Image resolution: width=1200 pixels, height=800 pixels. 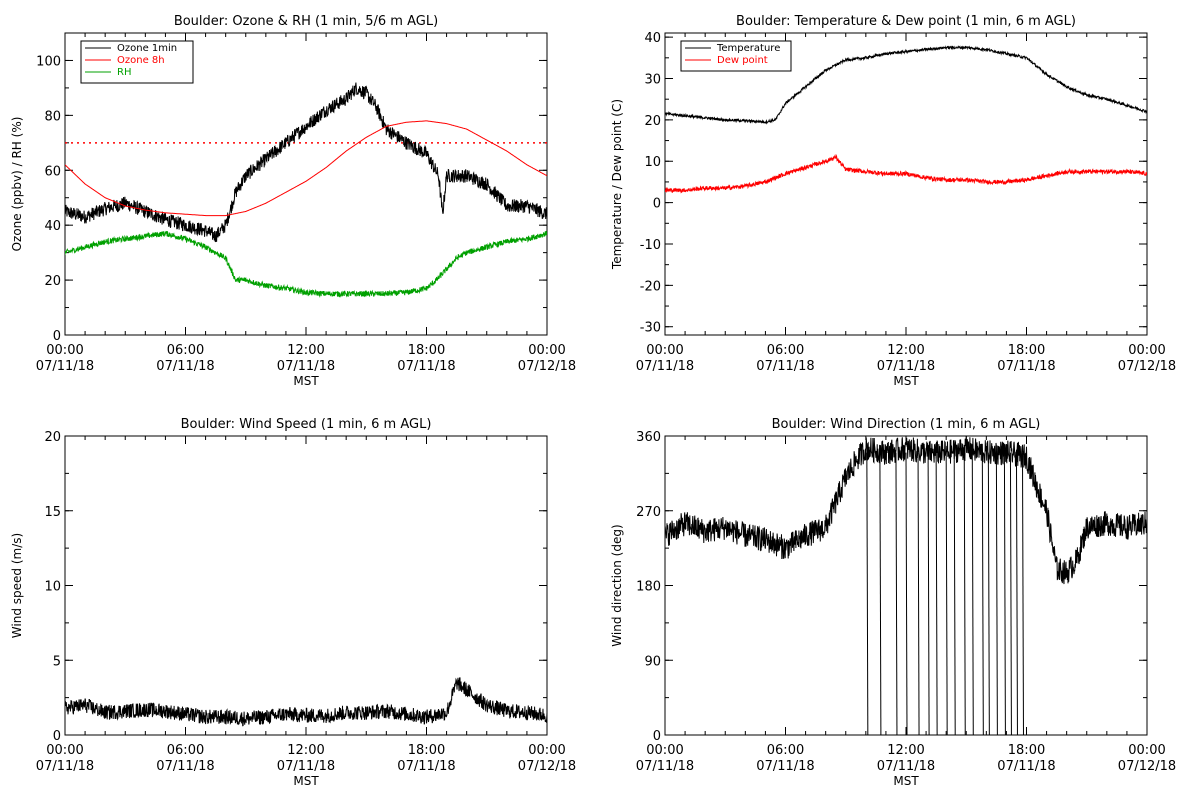 I want to click on series-line-dew-point, so click(x=906, y=173).